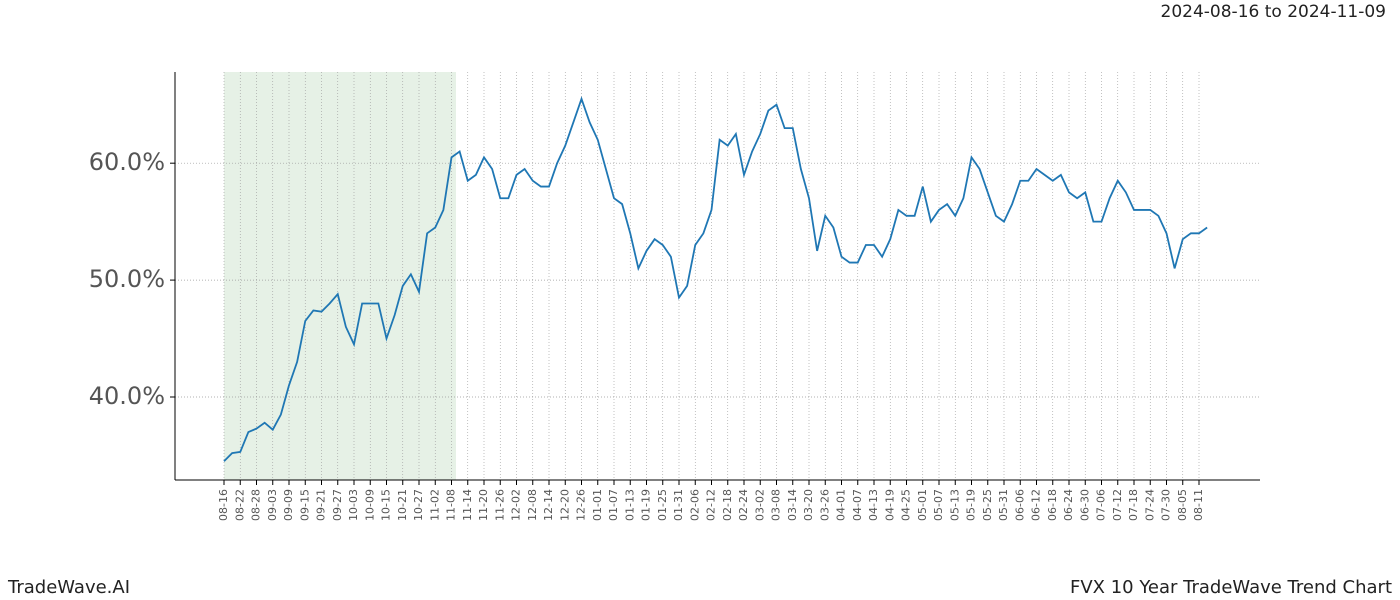 The image size is (1400, 600). Describe the element at coordinates (288, 505) in the screenshot. I see `x-tick-label: 09-09` at that location.